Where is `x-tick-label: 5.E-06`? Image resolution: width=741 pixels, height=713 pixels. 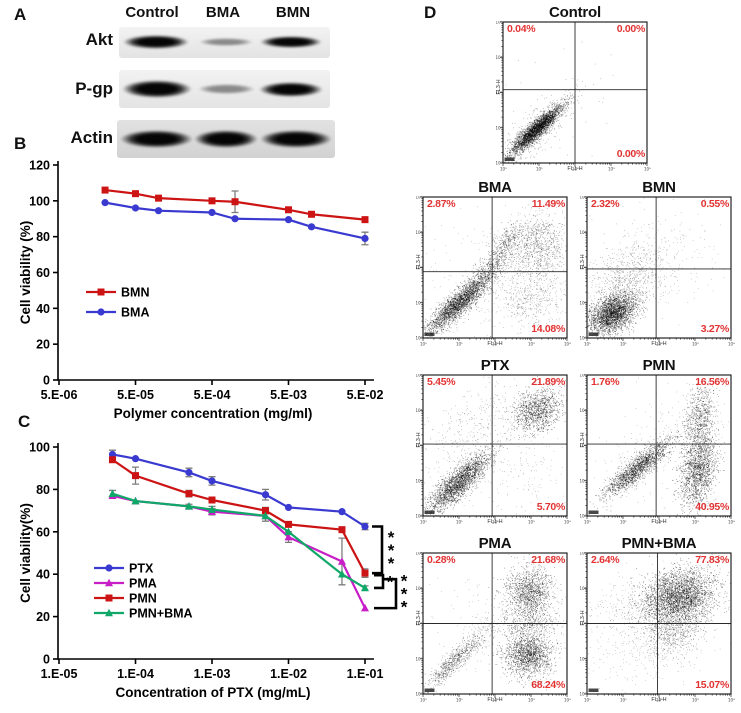
x-tick-label: 5.E-06 is located at coordinates (59, 395).